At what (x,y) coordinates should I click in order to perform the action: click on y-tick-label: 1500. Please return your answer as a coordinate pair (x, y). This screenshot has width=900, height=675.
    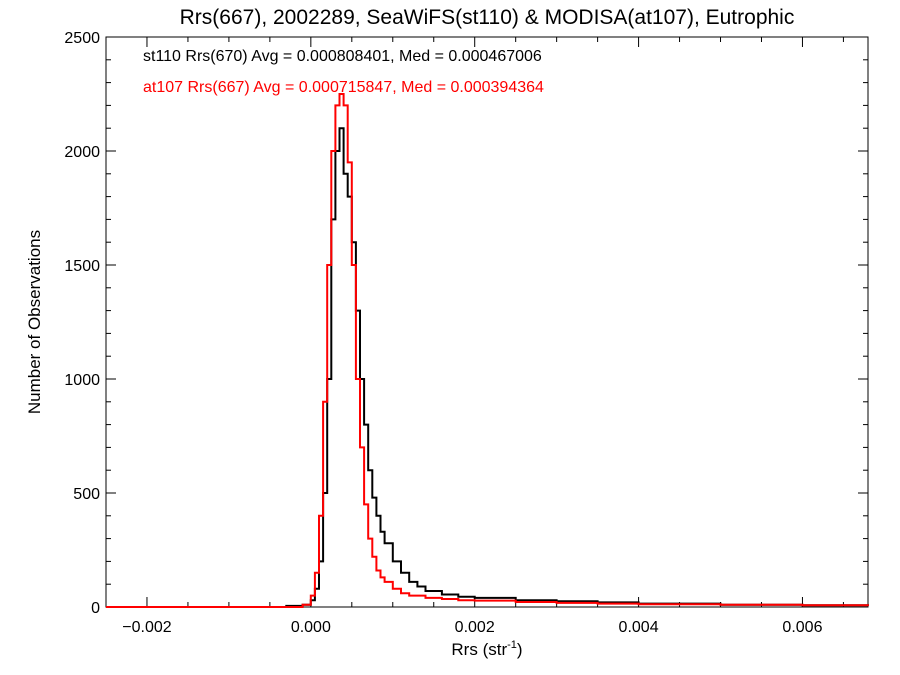
    Looking at the image, I should click on (82, 266).